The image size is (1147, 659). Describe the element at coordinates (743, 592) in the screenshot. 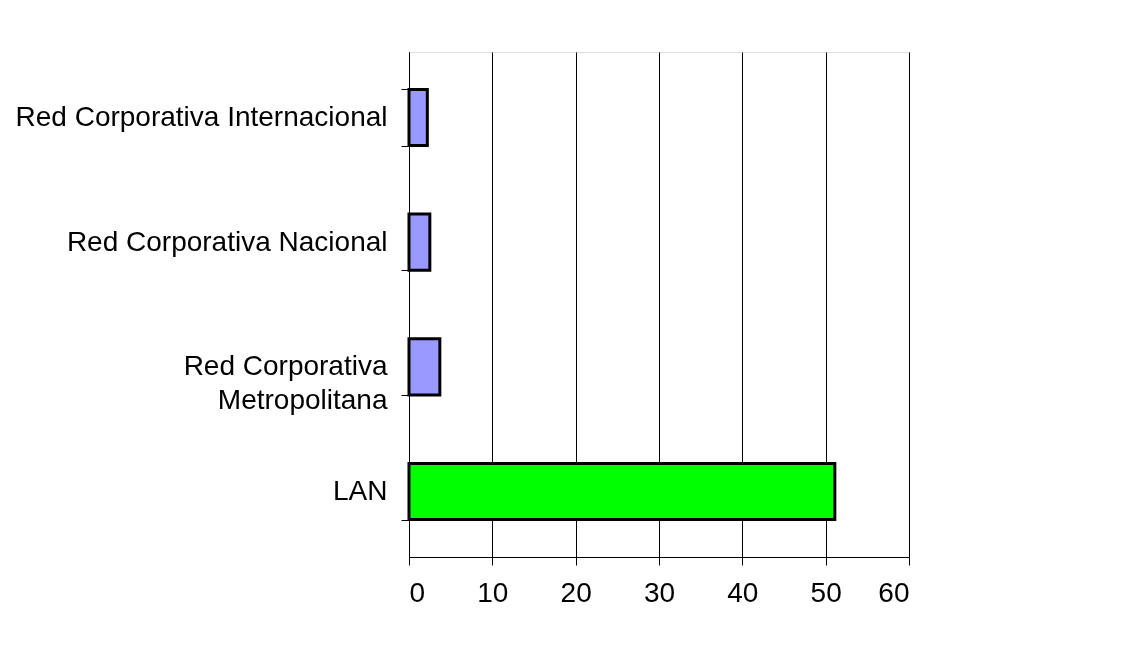

I see `x-tick-label: 40` at that location.